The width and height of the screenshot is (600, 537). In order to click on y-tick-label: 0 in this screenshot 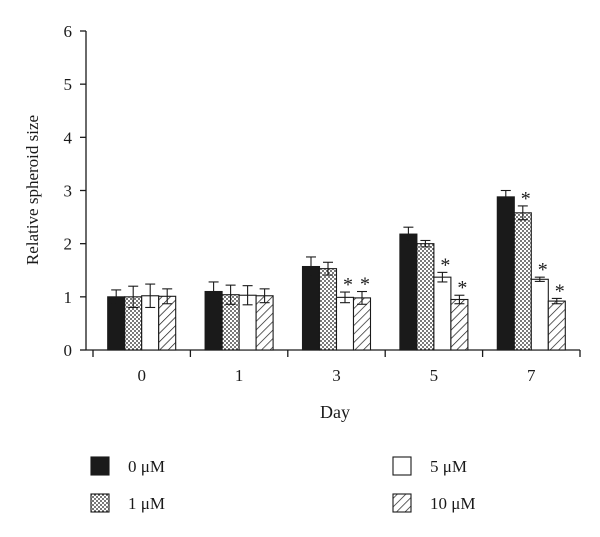, I will do `click(68, 350)`.